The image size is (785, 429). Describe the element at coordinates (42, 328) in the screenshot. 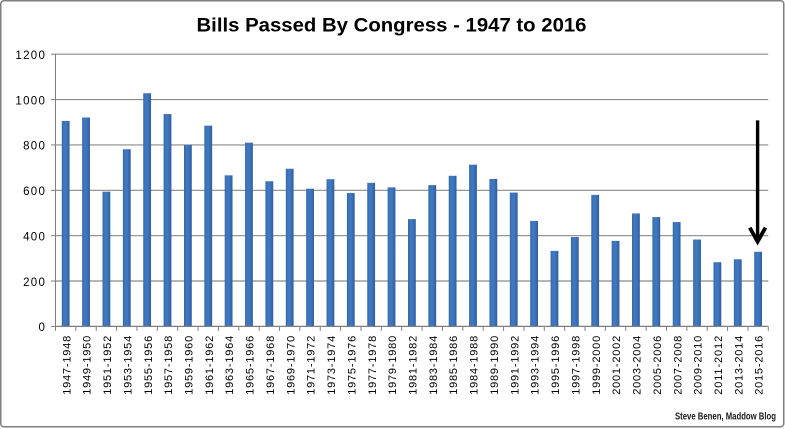

I see `svg-text: 0` at that location.